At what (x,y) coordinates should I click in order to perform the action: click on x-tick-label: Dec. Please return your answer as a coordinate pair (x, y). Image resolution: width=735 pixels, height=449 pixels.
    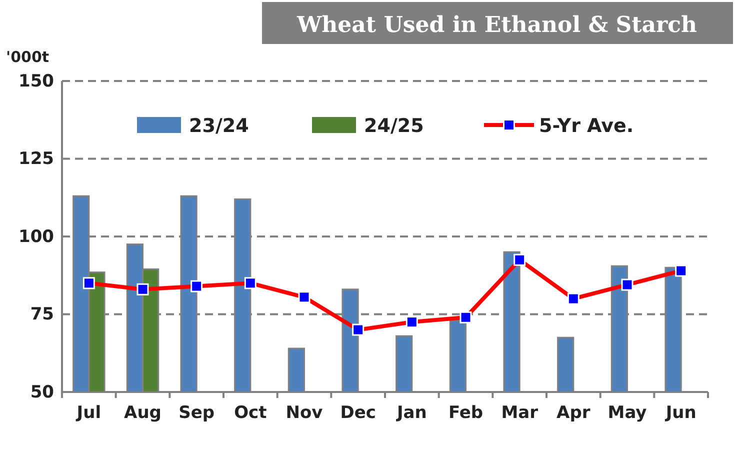
    Looking at the image, I should click on (358, 413).